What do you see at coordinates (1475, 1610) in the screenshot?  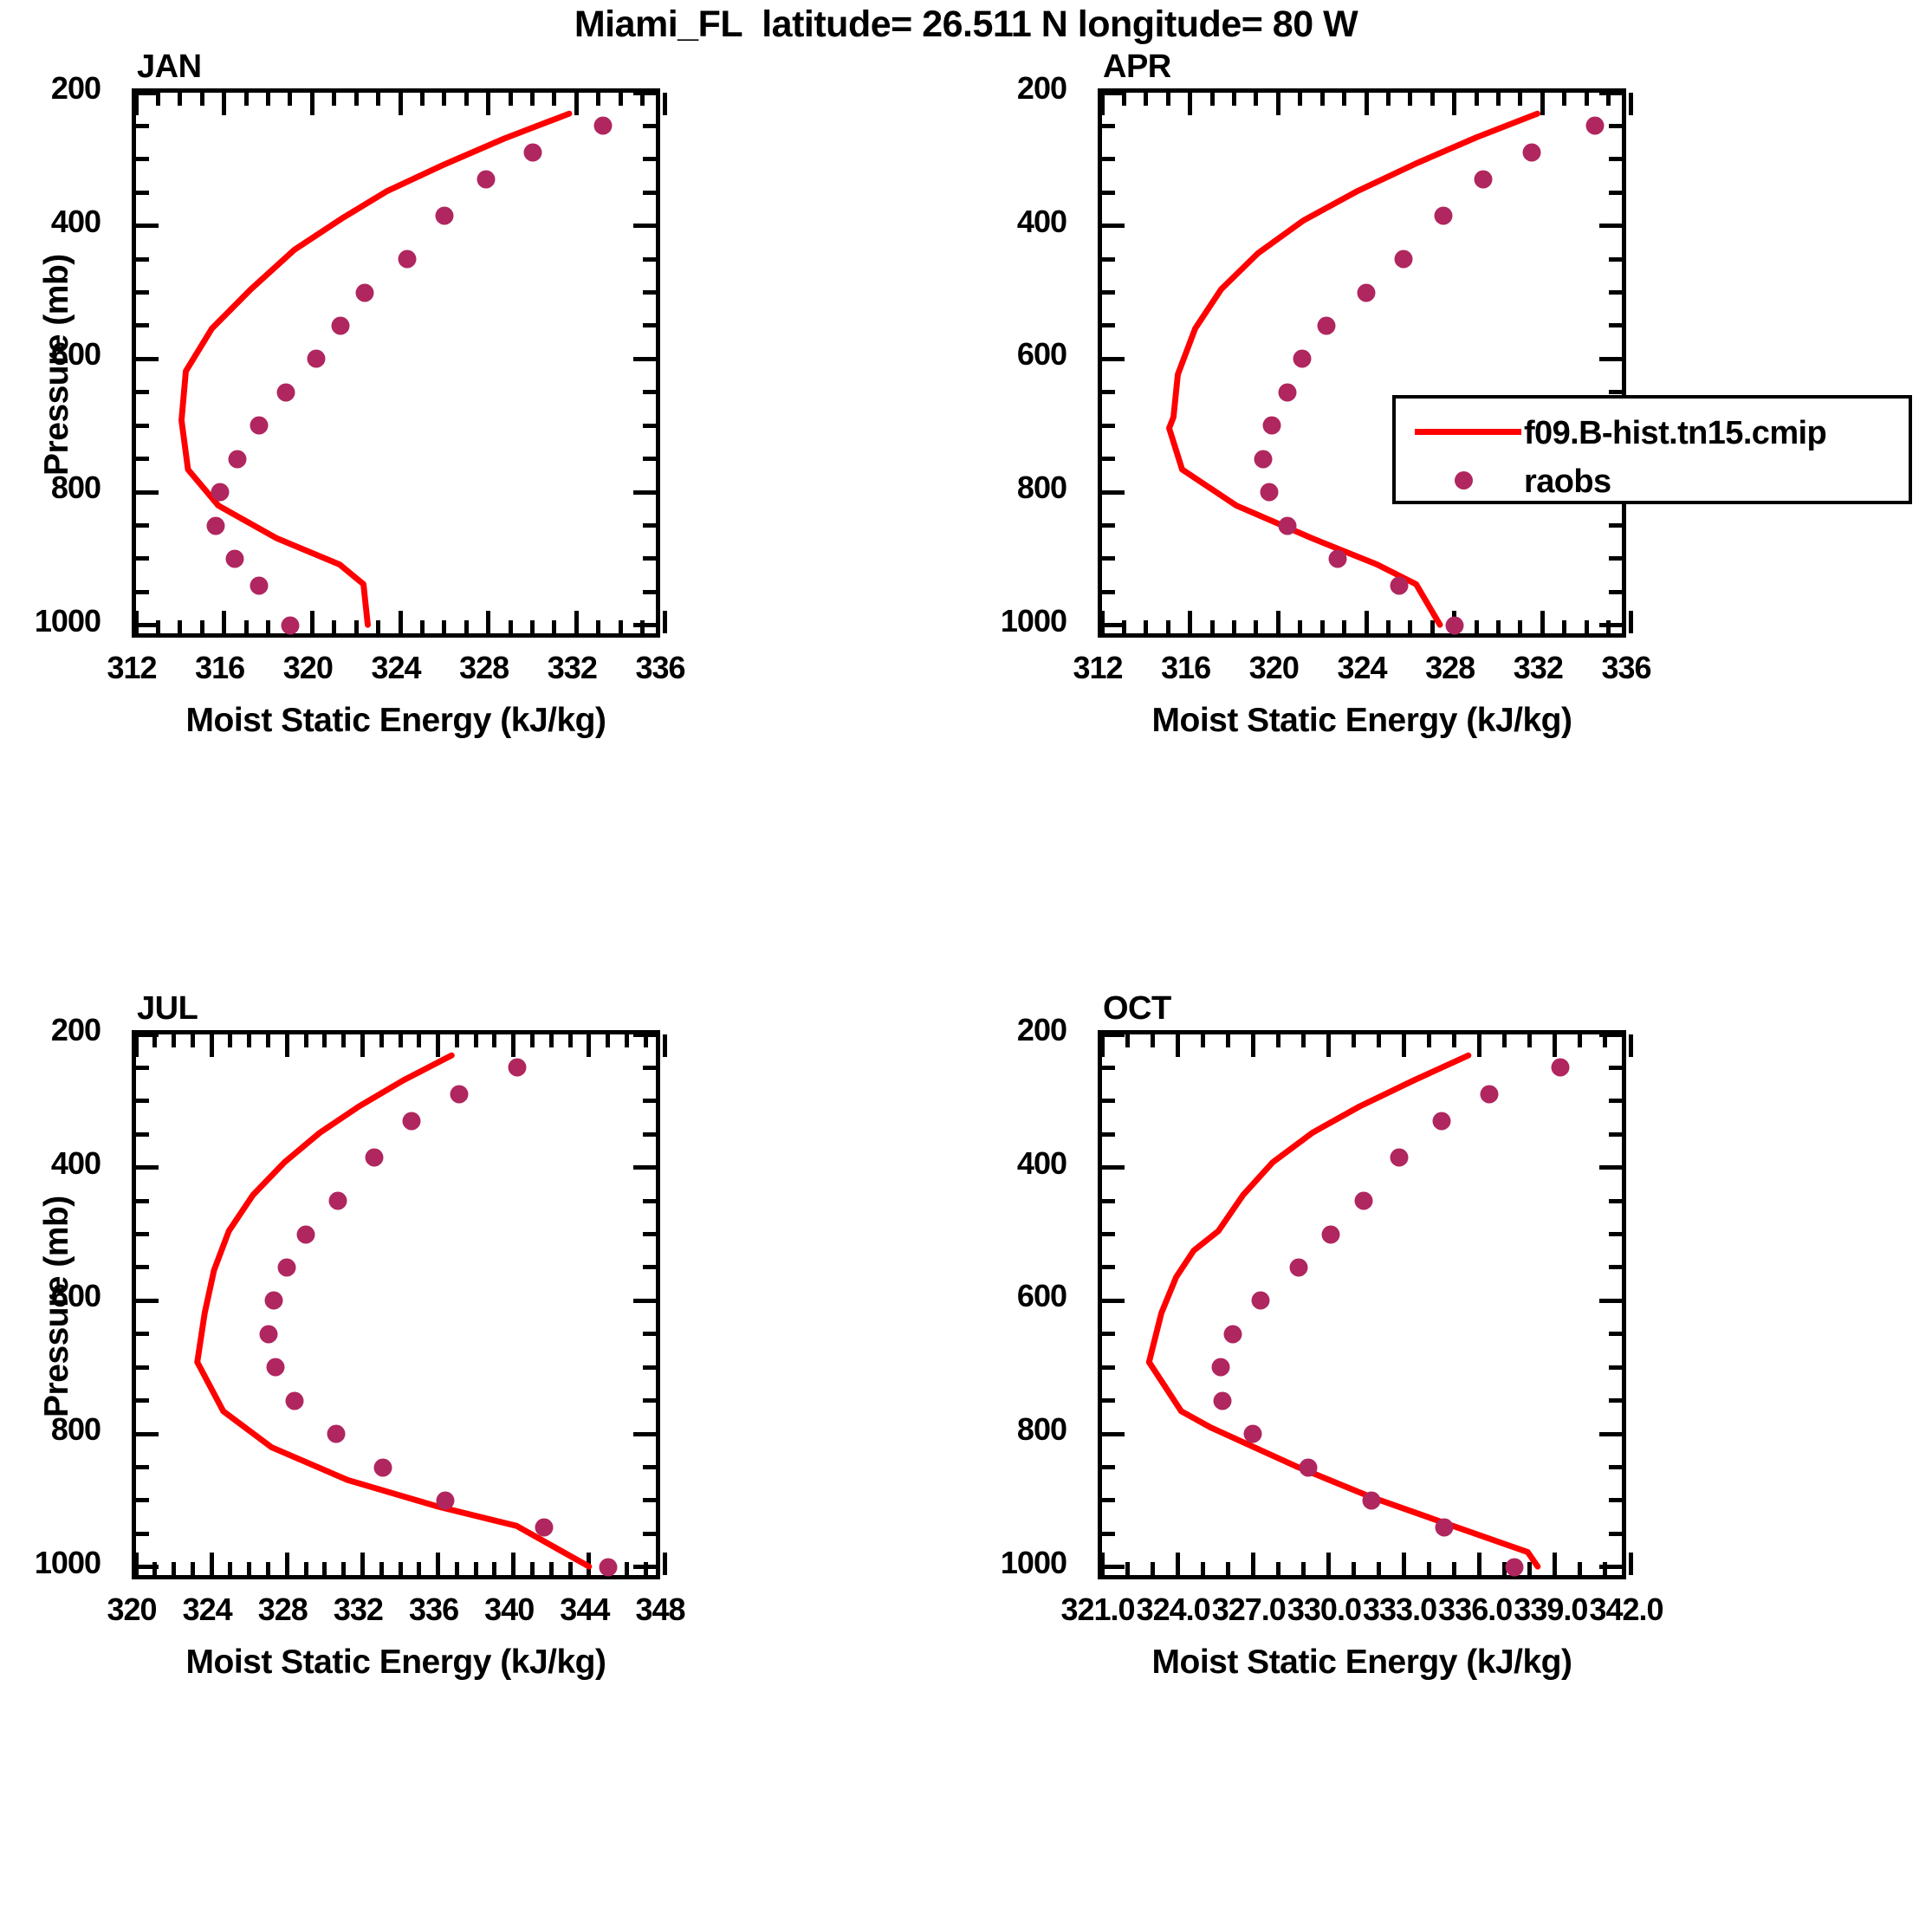 I see `x-tick-label: 336.0` at bounding box center [1475, 1610].